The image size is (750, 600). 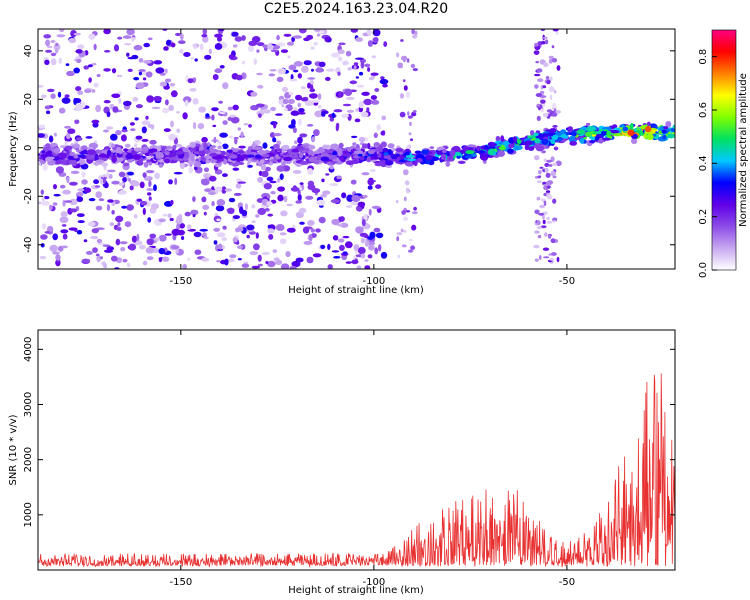 What do you see at coordinates (356, 290) in the screenshot?
I see `heatmap-x-label: Height of straight line (km)` at bounding box center [356, 290].